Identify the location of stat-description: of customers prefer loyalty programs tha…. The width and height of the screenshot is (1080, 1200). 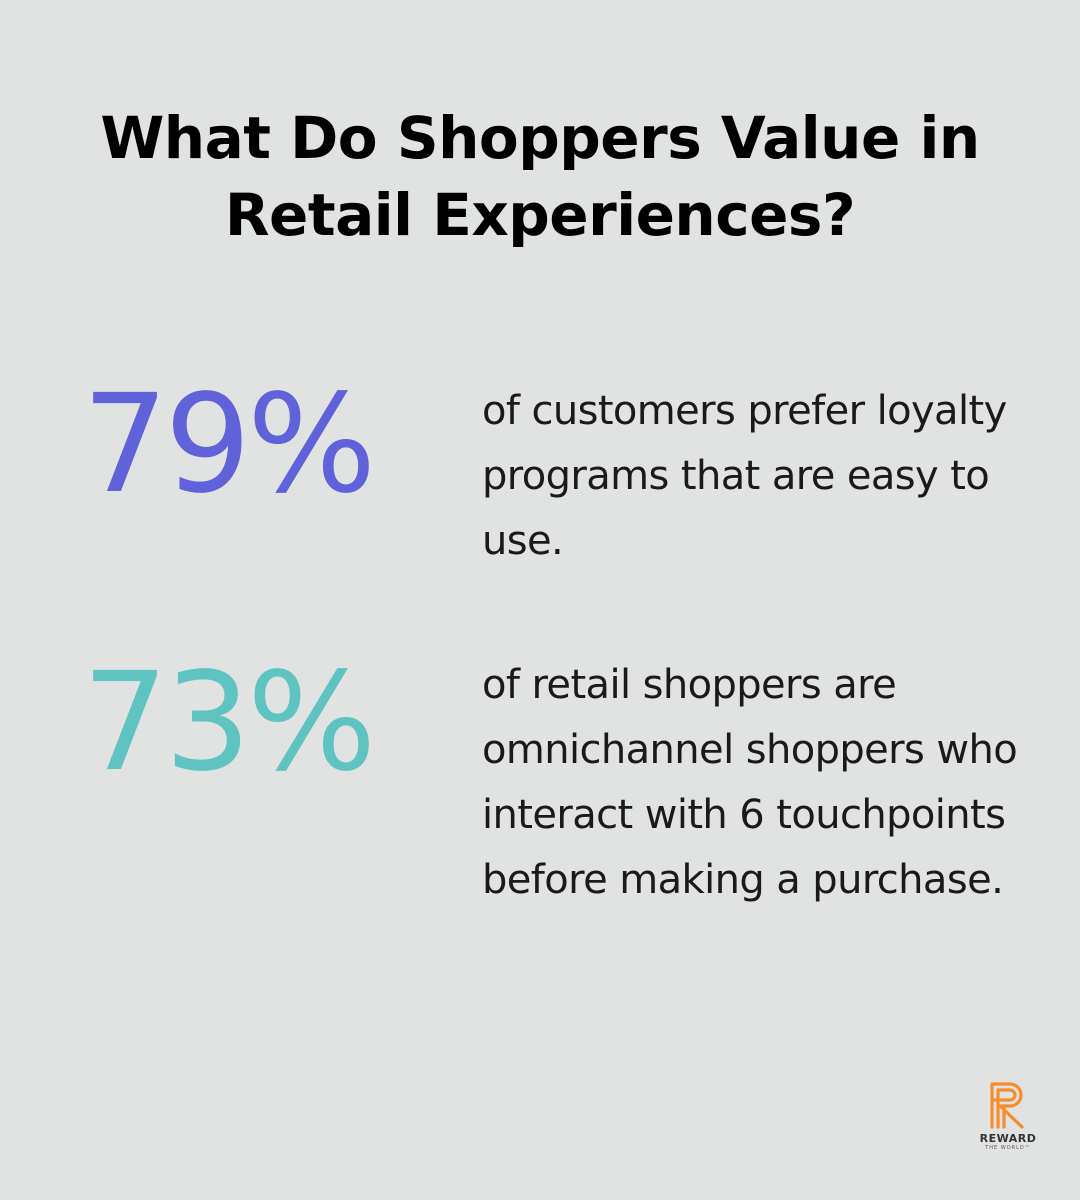
(744, 476).